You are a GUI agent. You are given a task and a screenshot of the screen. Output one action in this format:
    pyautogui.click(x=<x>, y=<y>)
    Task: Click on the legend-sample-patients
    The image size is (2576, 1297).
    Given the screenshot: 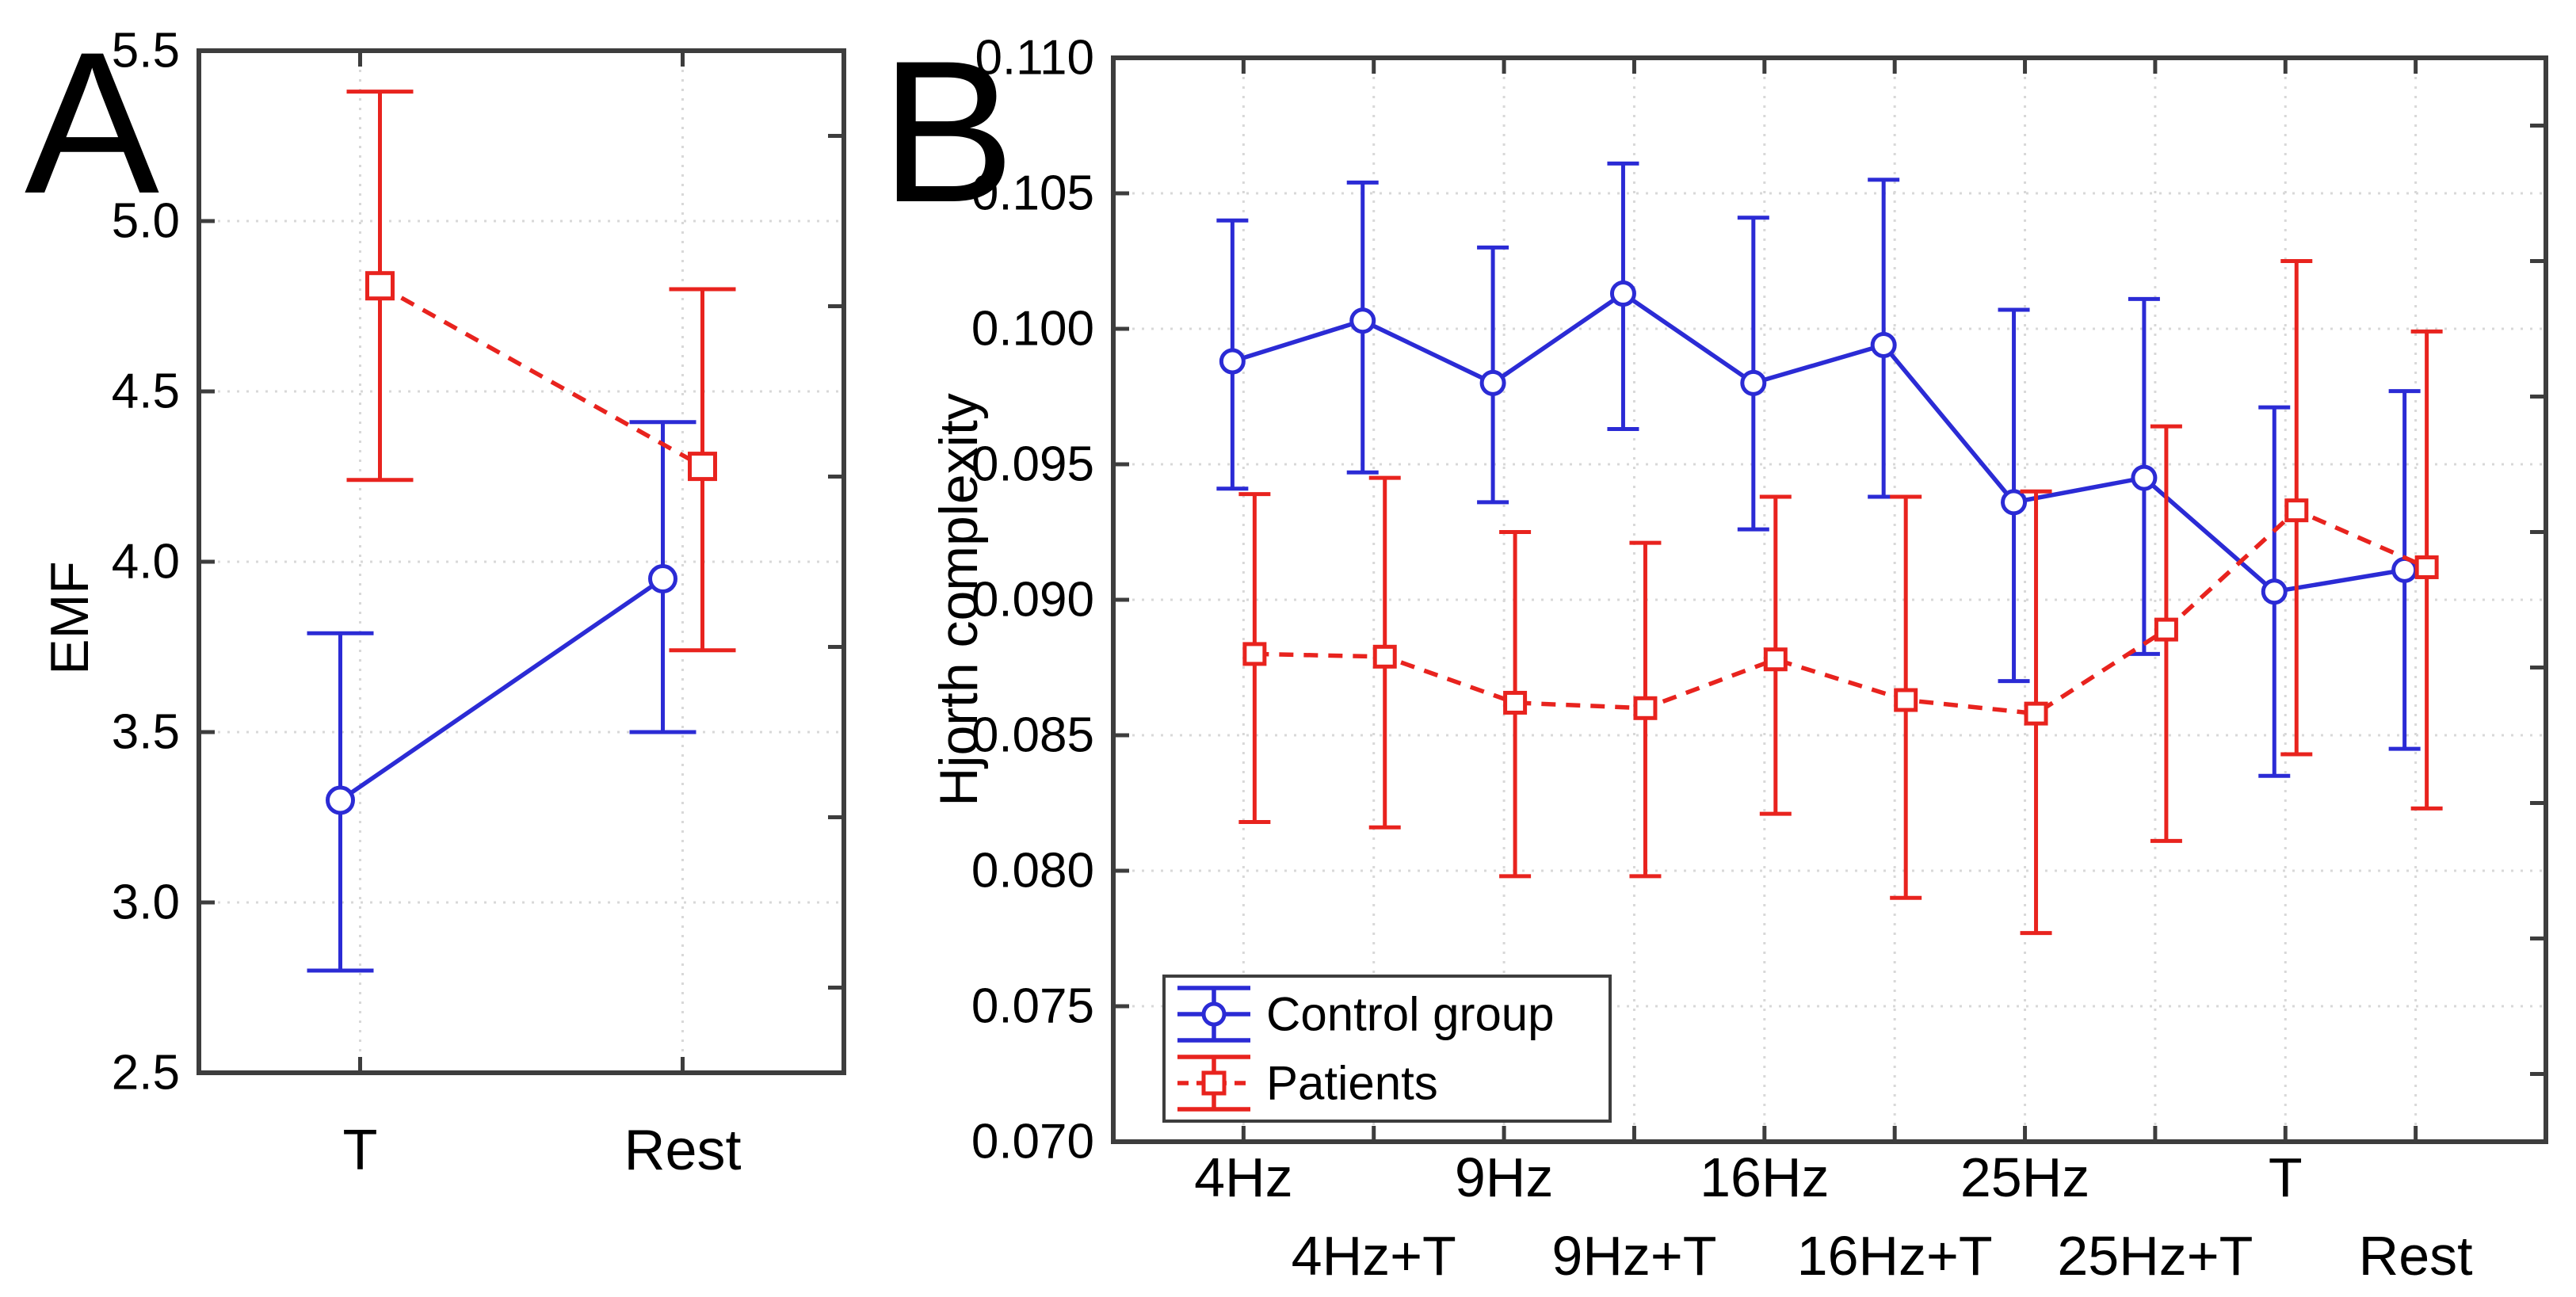 What is the action you would take?
    pyautogui.click(x=1213, y=1083)
    